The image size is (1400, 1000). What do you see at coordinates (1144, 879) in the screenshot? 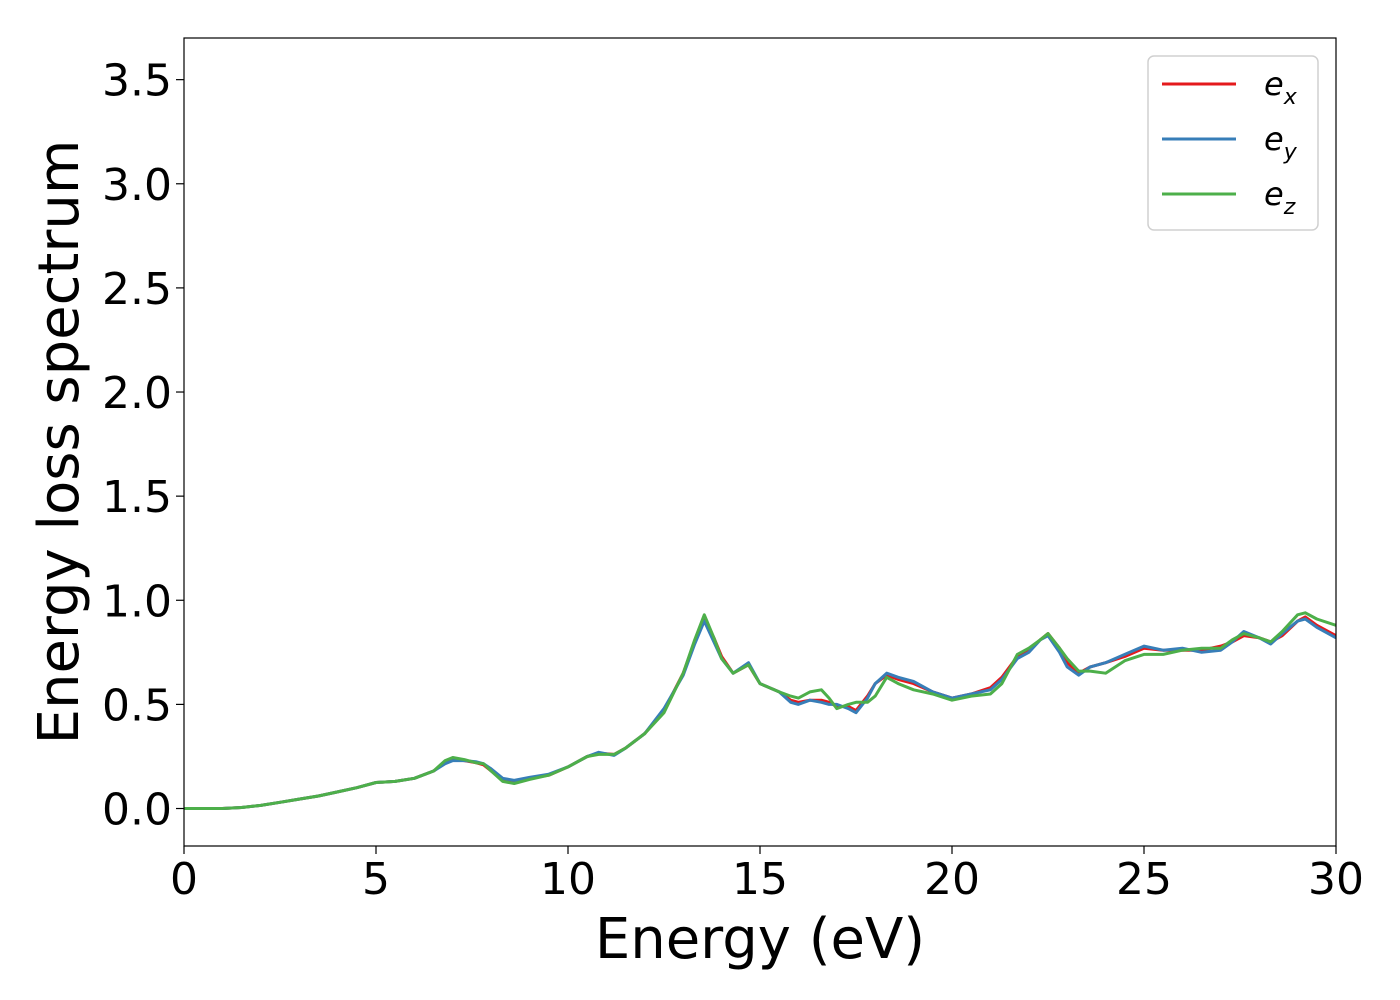
I see `x-tick-label: 25` at bounding box center [1144, 879].